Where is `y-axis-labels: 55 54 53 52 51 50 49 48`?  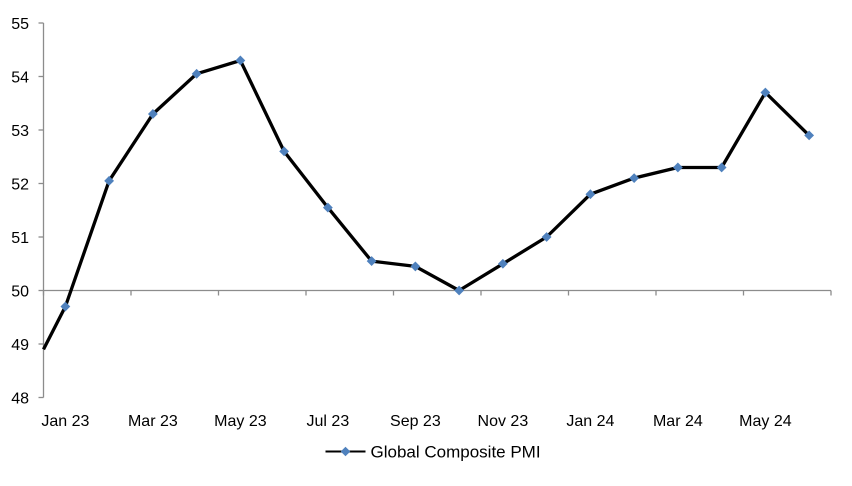 y-axis-labels: 55 54 53 52 51 50 49 48 is located at coordinates (20, 211).